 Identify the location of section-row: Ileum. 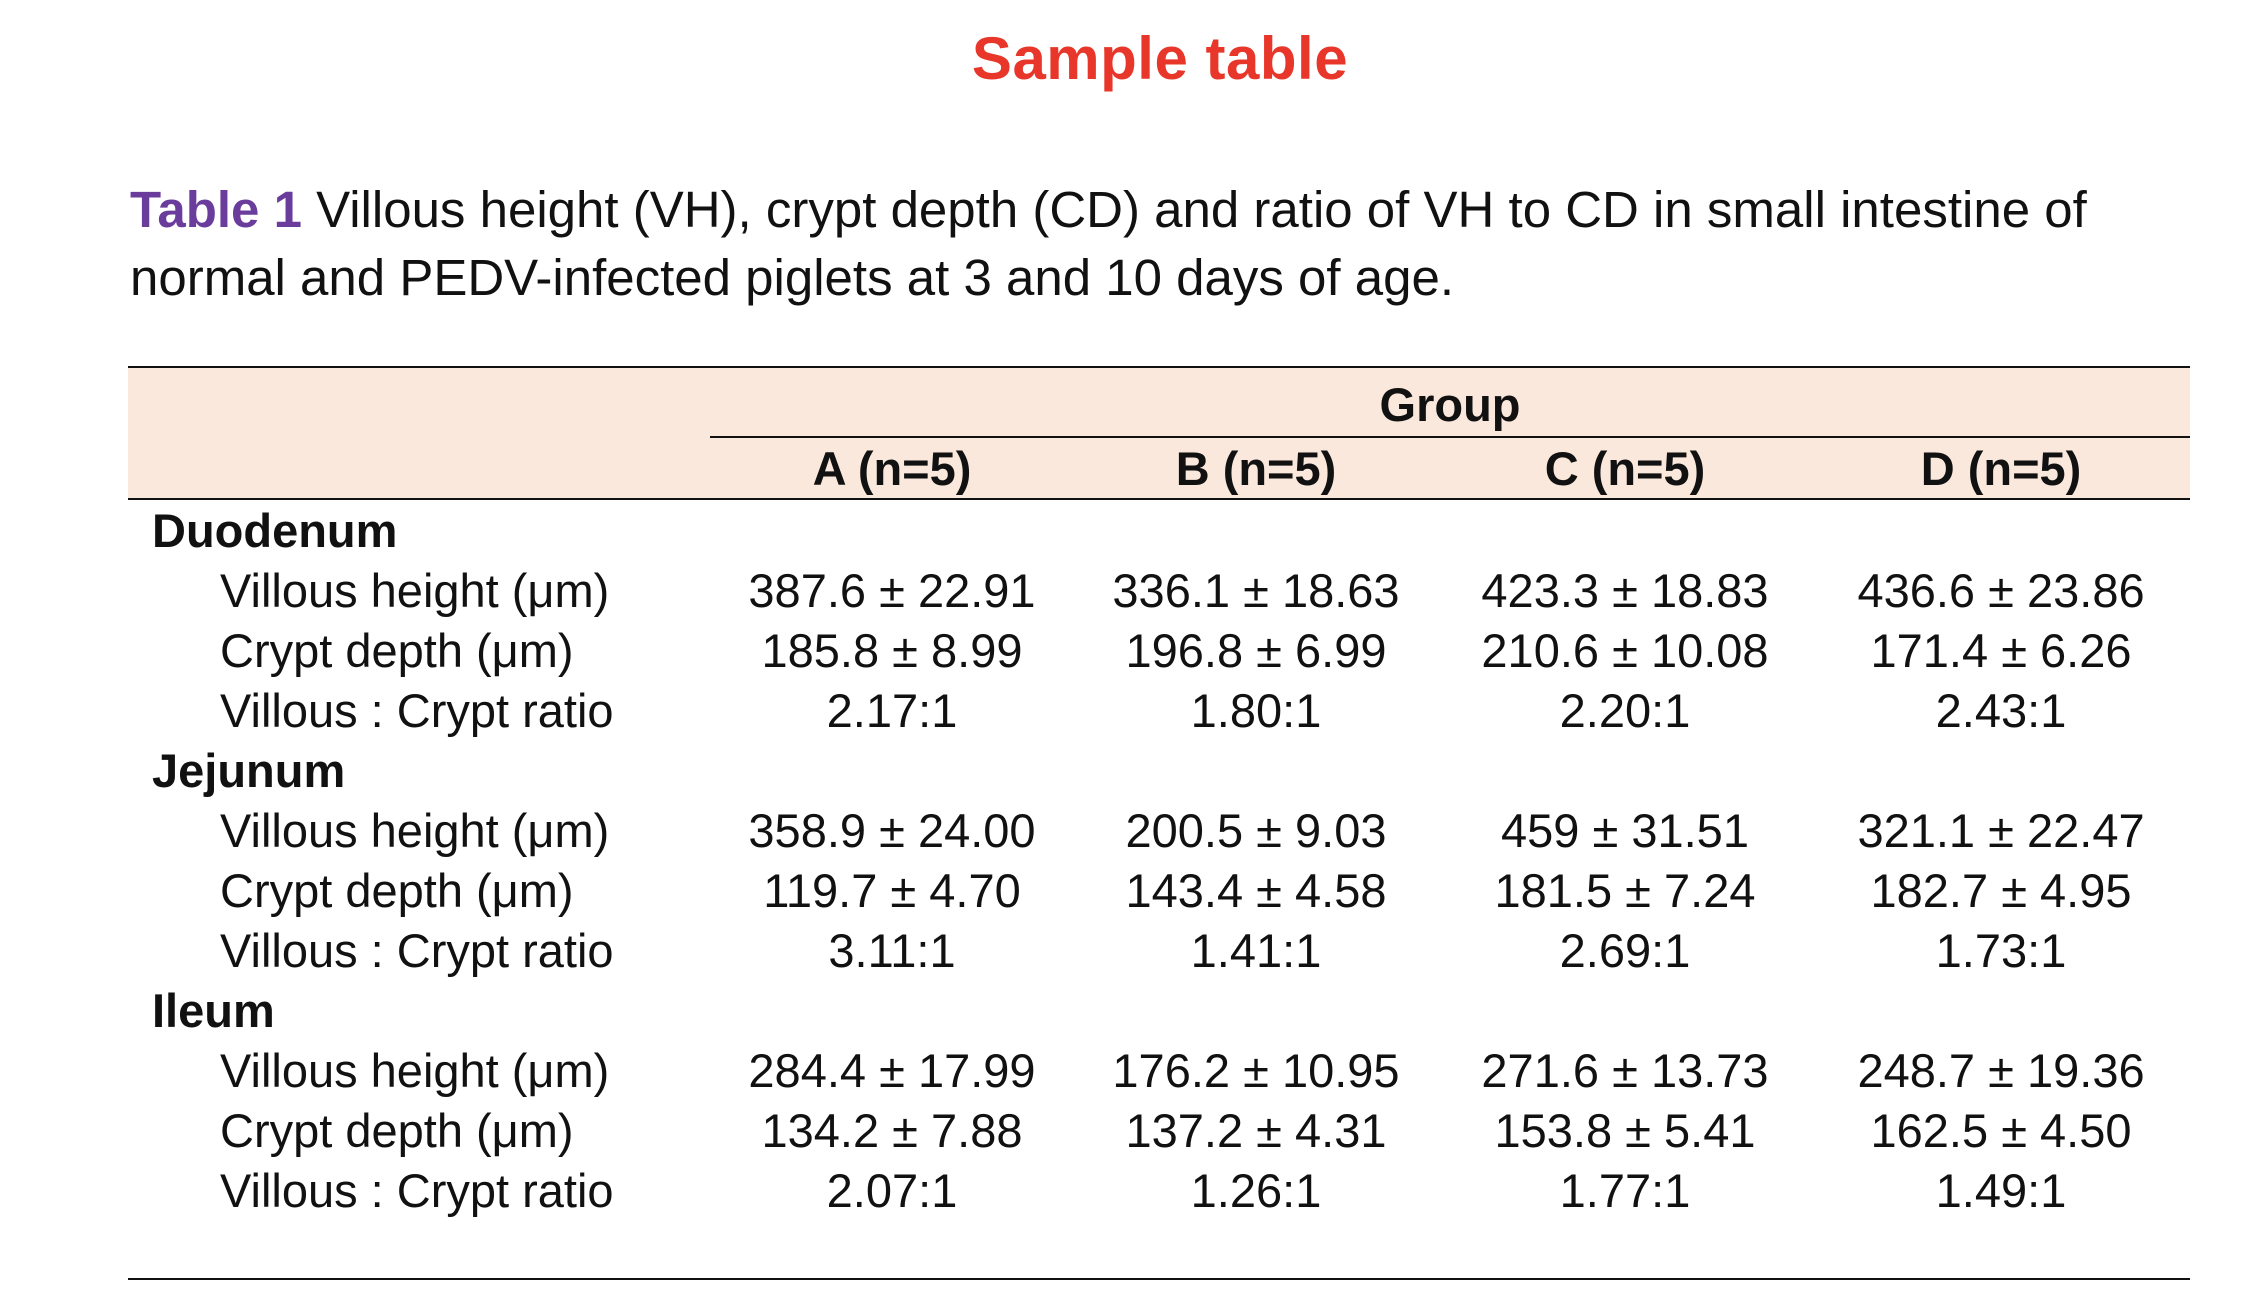
(1159, 1010).